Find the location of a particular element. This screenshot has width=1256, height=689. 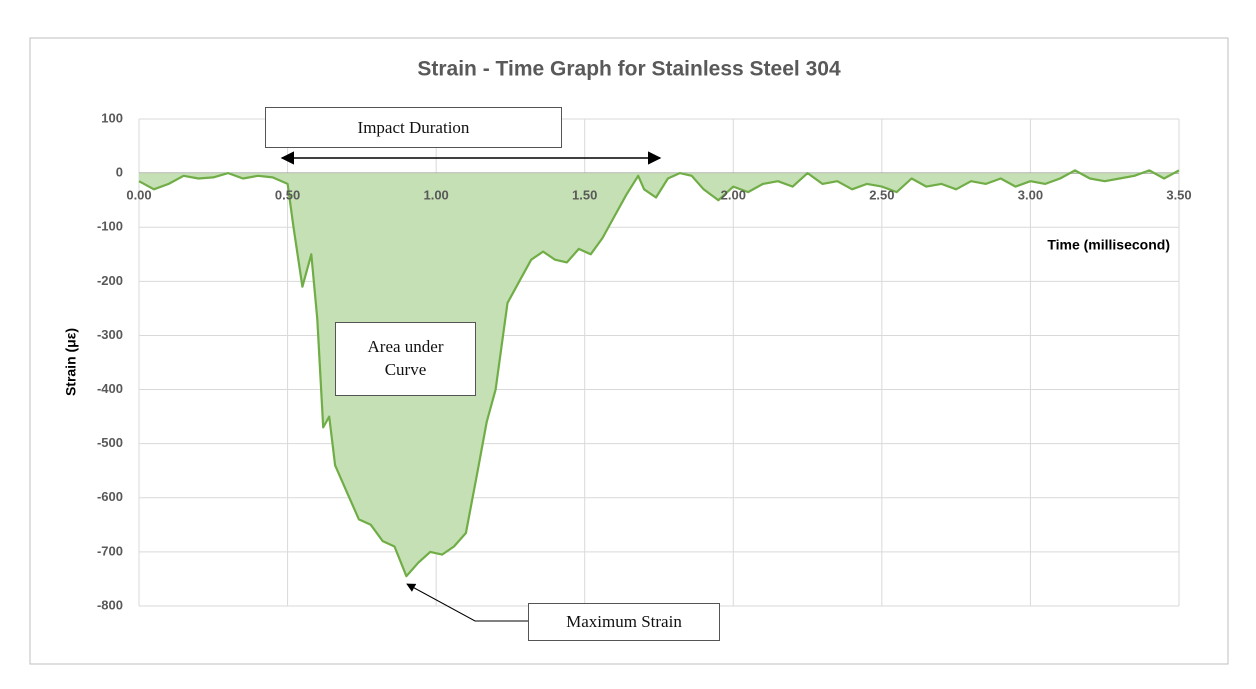

y-tick-label: -800 is located at coordinates (110, 604).